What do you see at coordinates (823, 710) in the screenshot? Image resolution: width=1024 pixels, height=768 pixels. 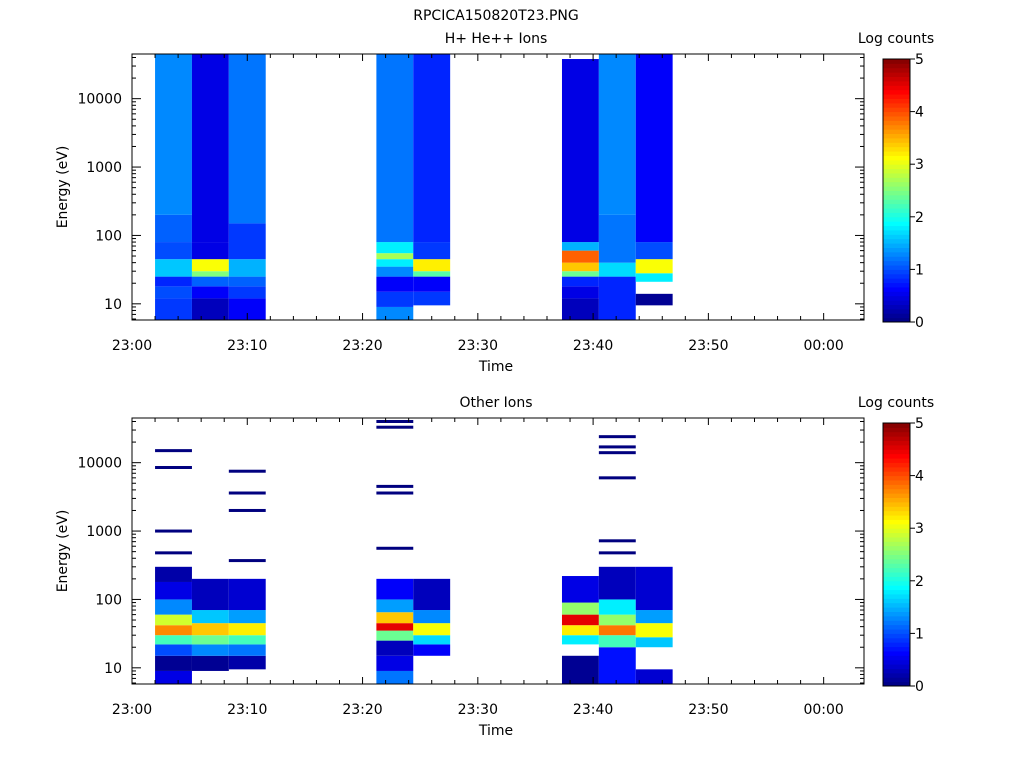 I see `x-tick-label: 00:00` at bounding box center [823, 710].